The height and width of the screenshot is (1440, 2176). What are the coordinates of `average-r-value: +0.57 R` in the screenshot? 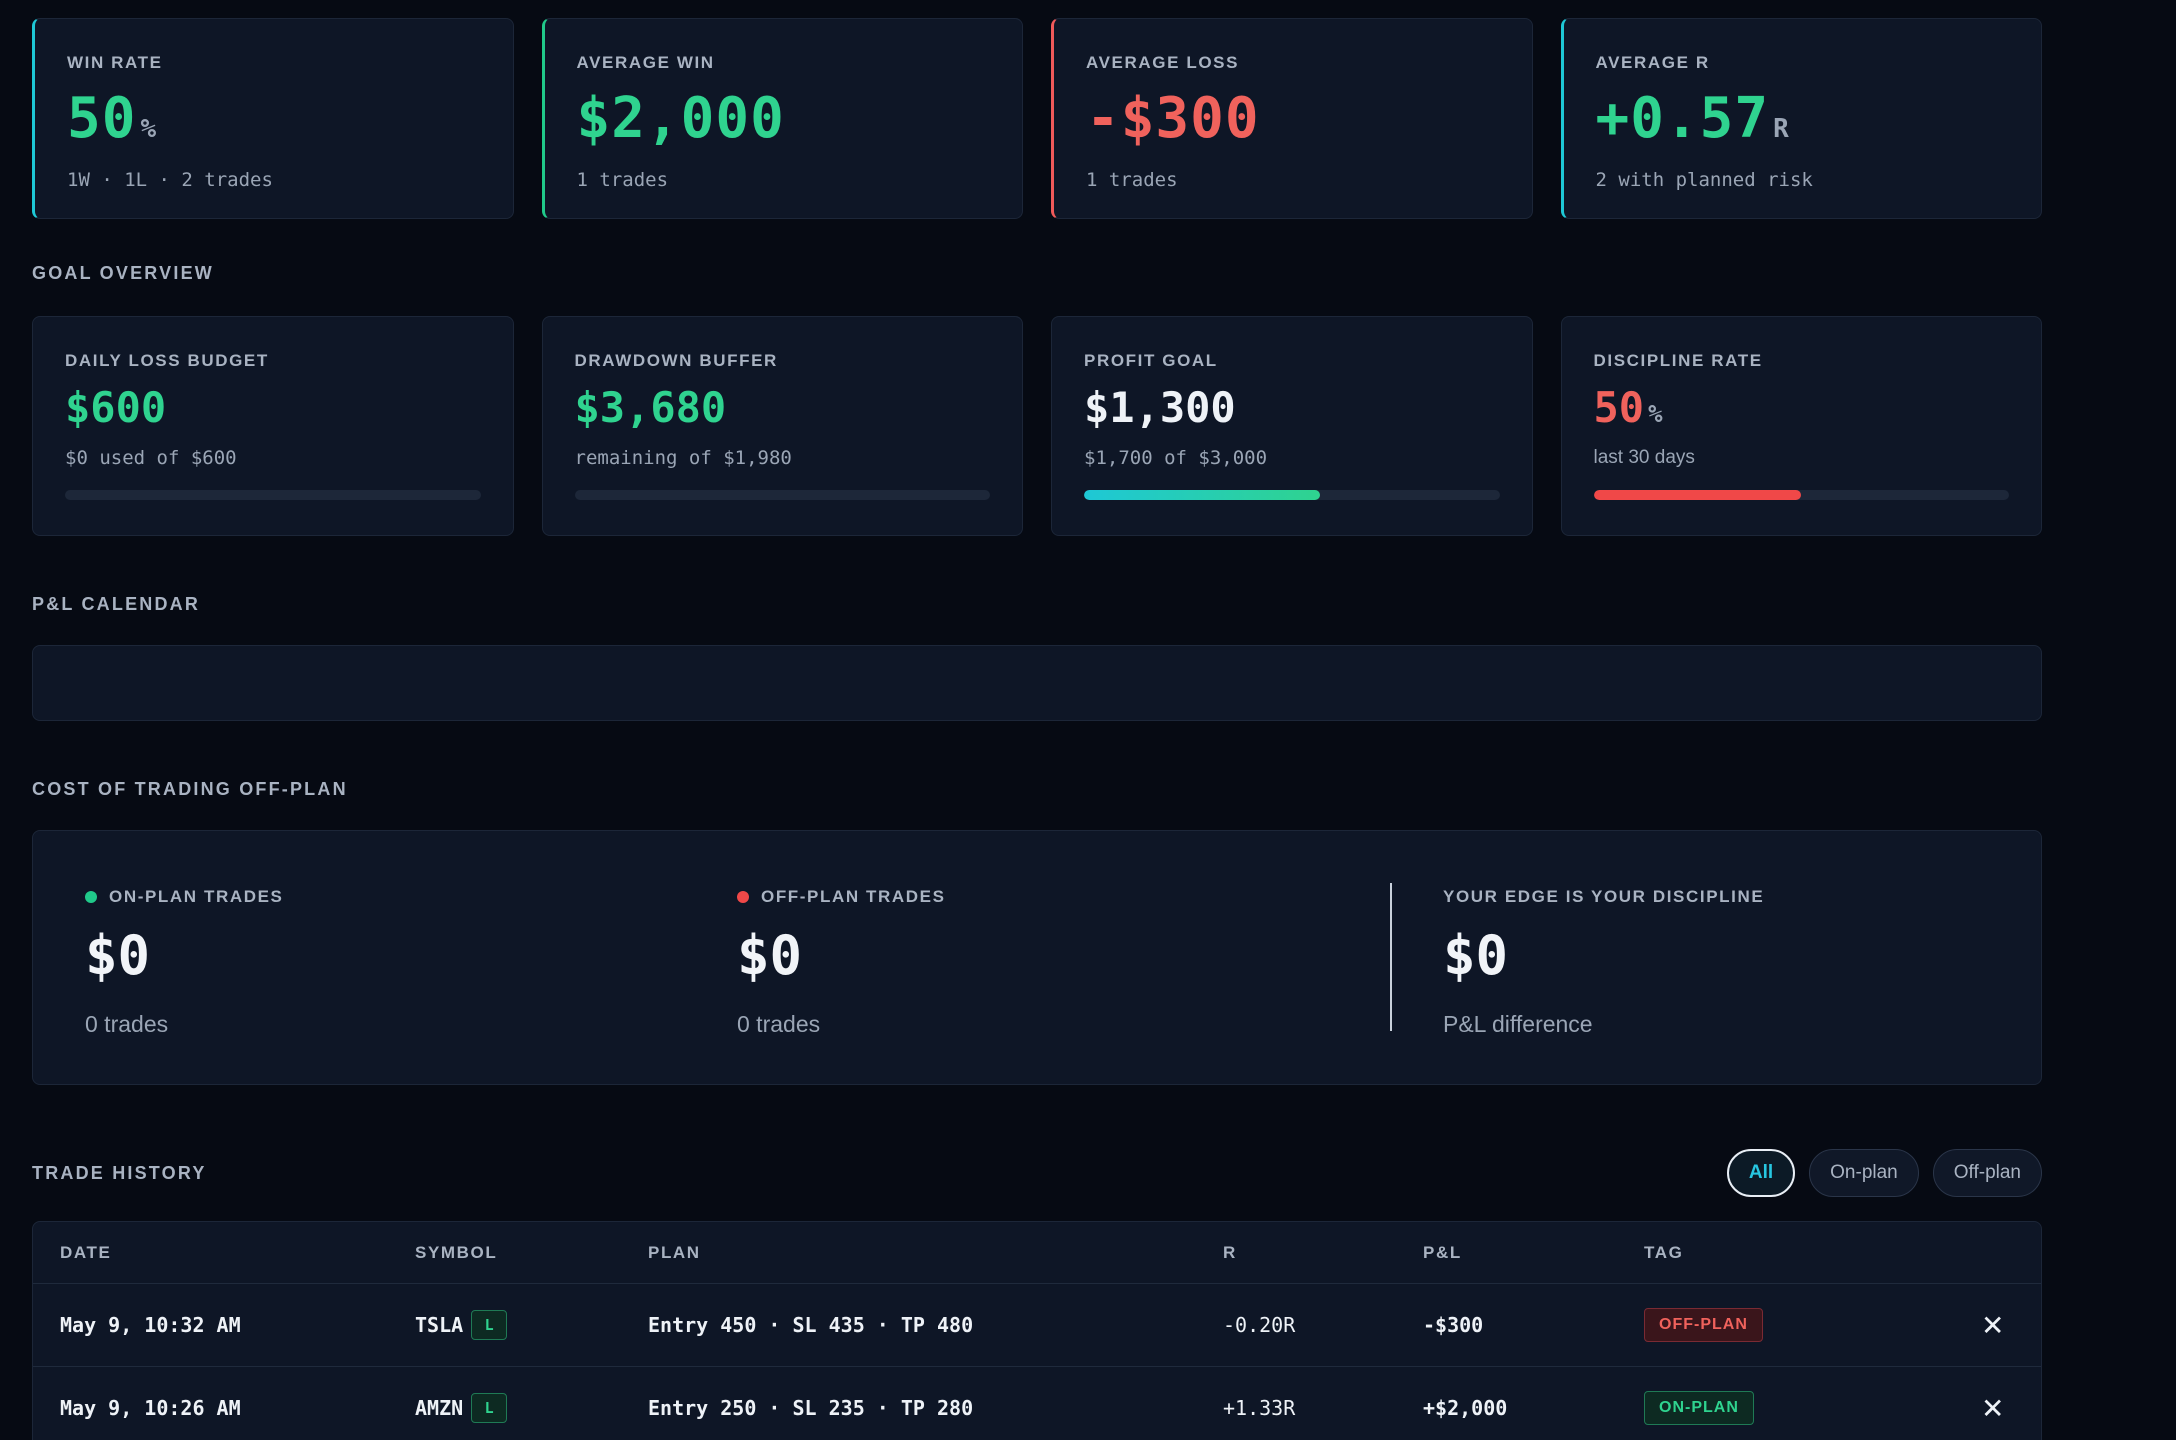 It's located at (1803, 119).